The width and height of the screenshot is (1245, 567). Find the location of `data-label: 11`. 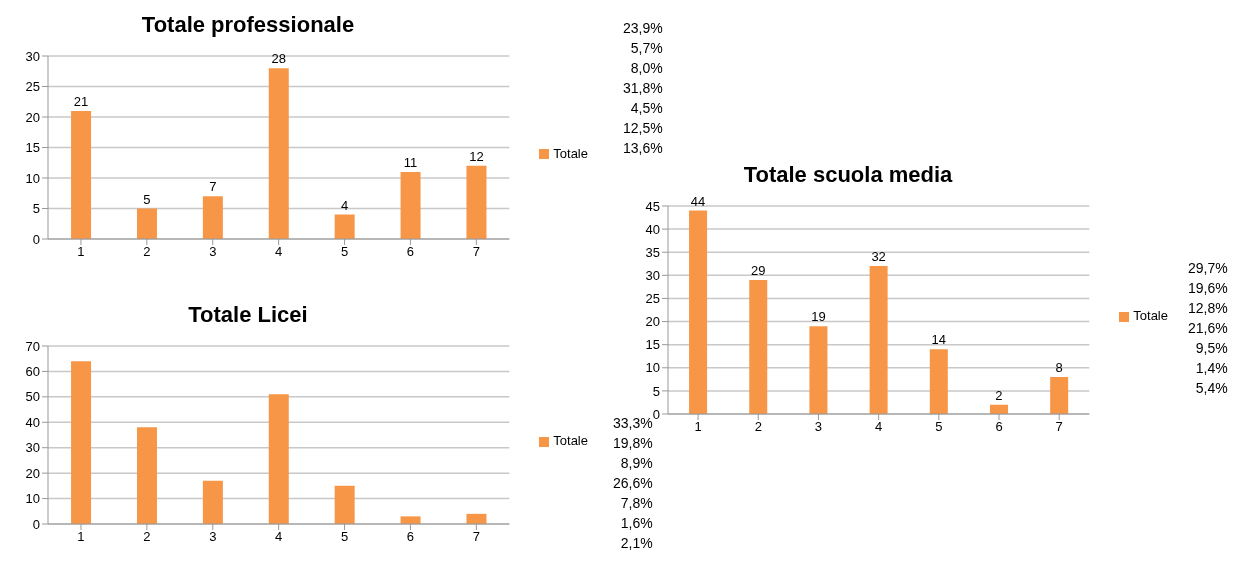

data-label: 11 is located at coordinates (410, 162).